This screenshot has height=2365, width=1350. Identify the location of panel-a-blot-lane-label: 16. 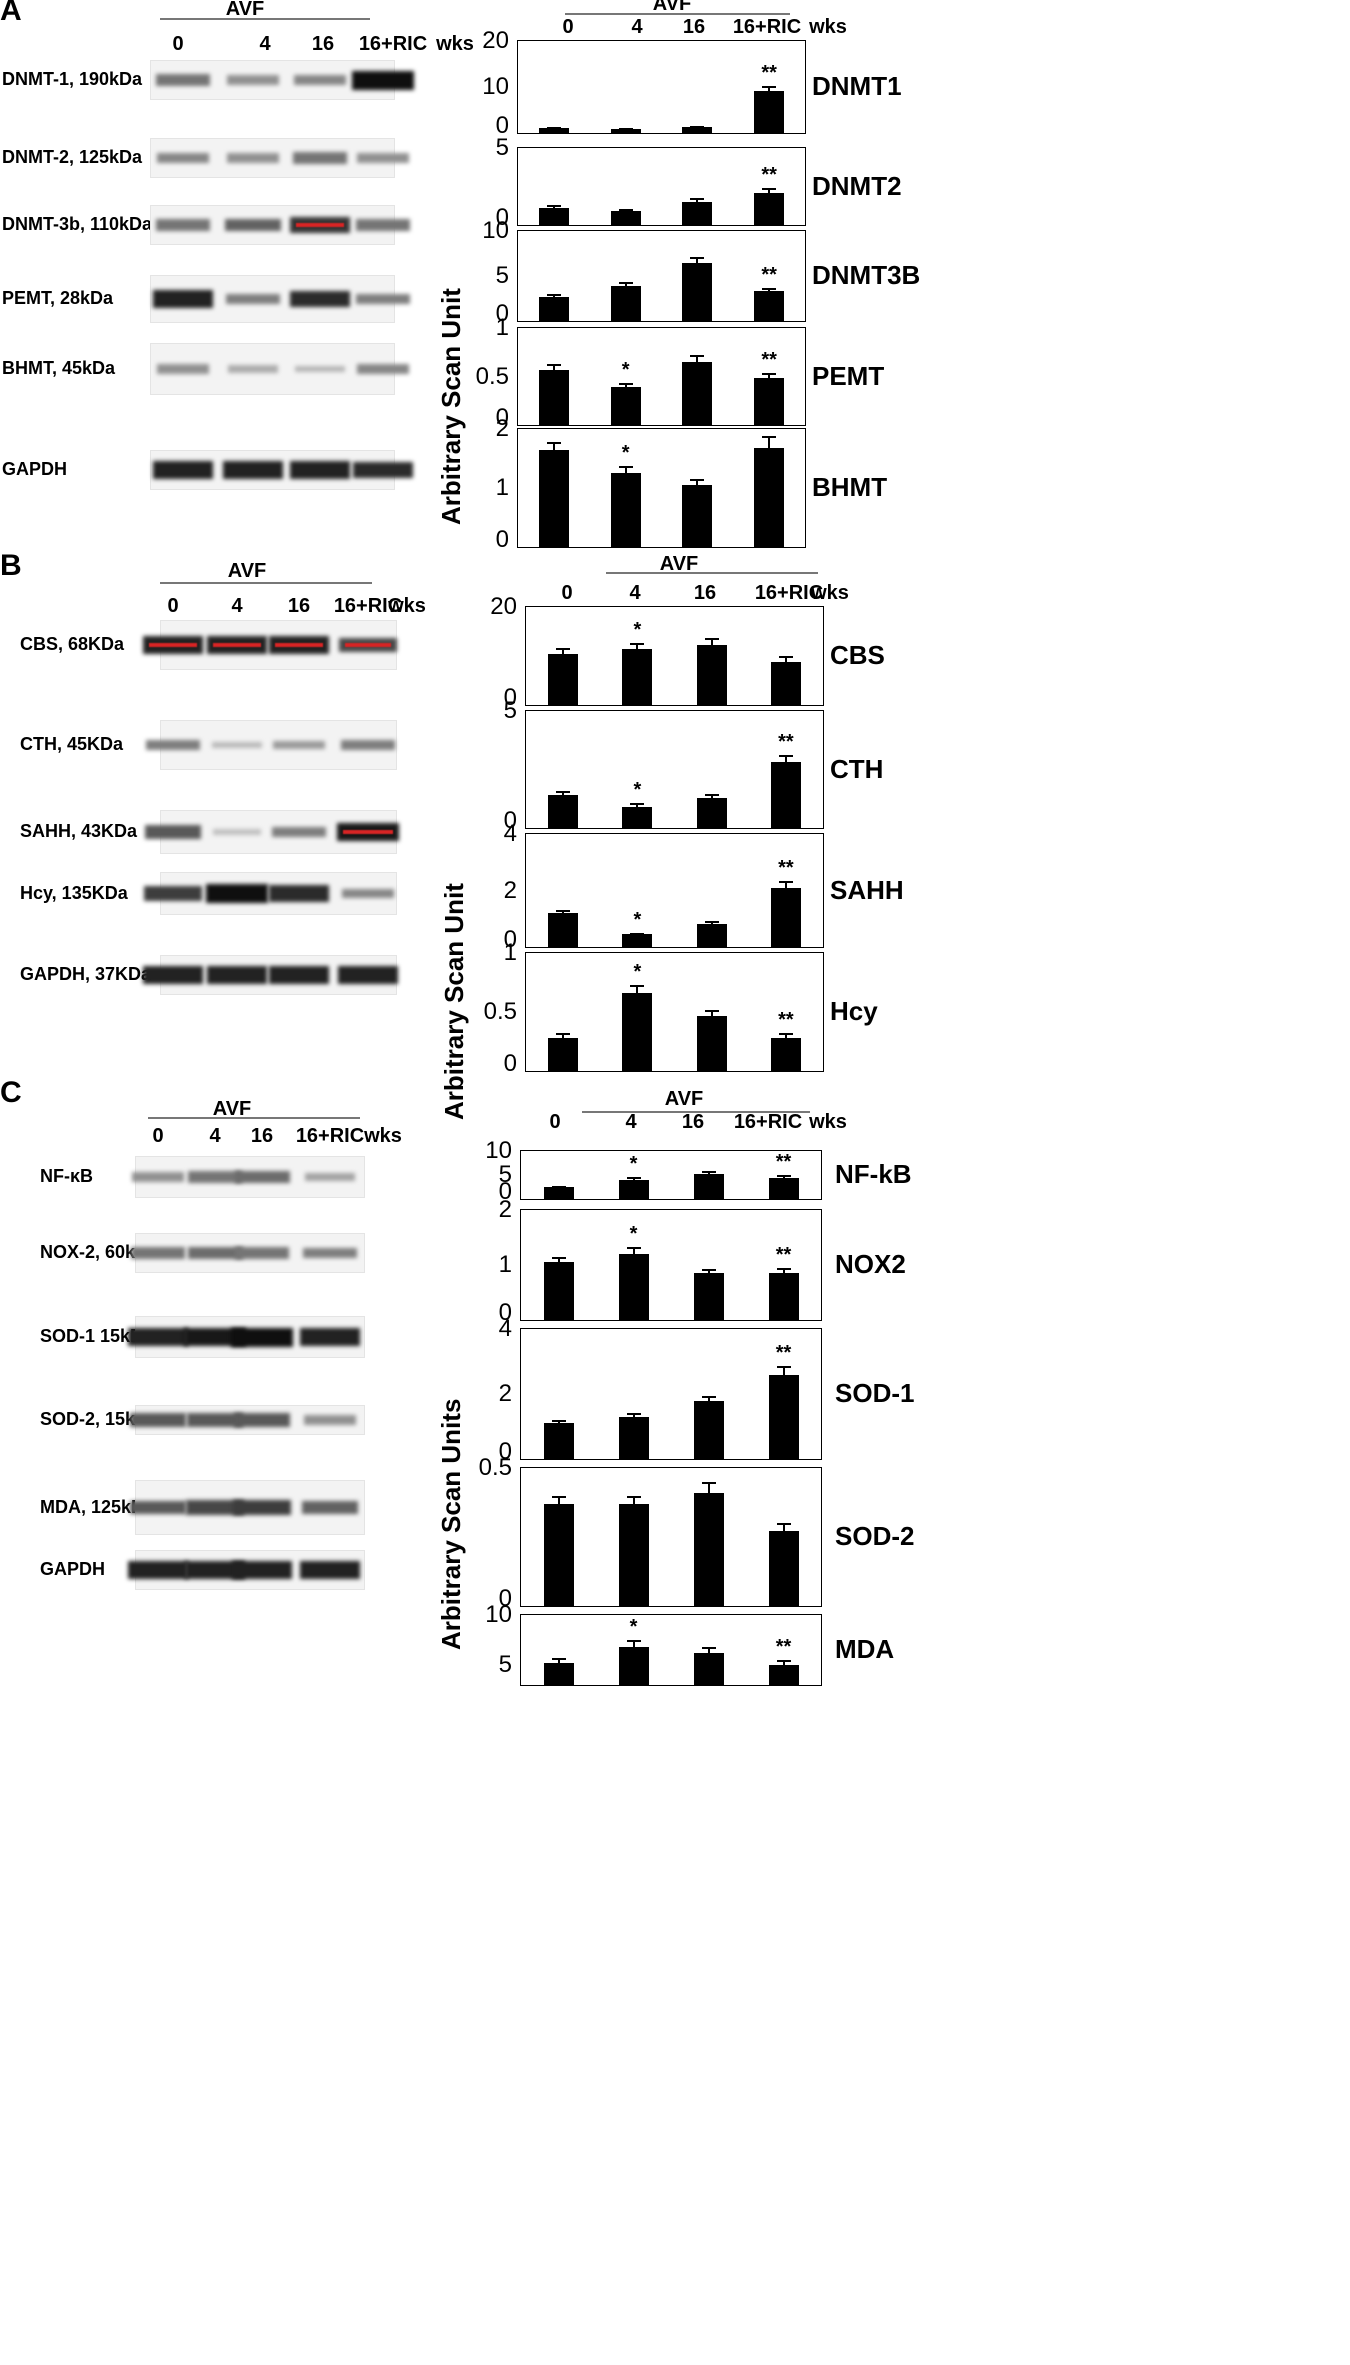
(323, 44).